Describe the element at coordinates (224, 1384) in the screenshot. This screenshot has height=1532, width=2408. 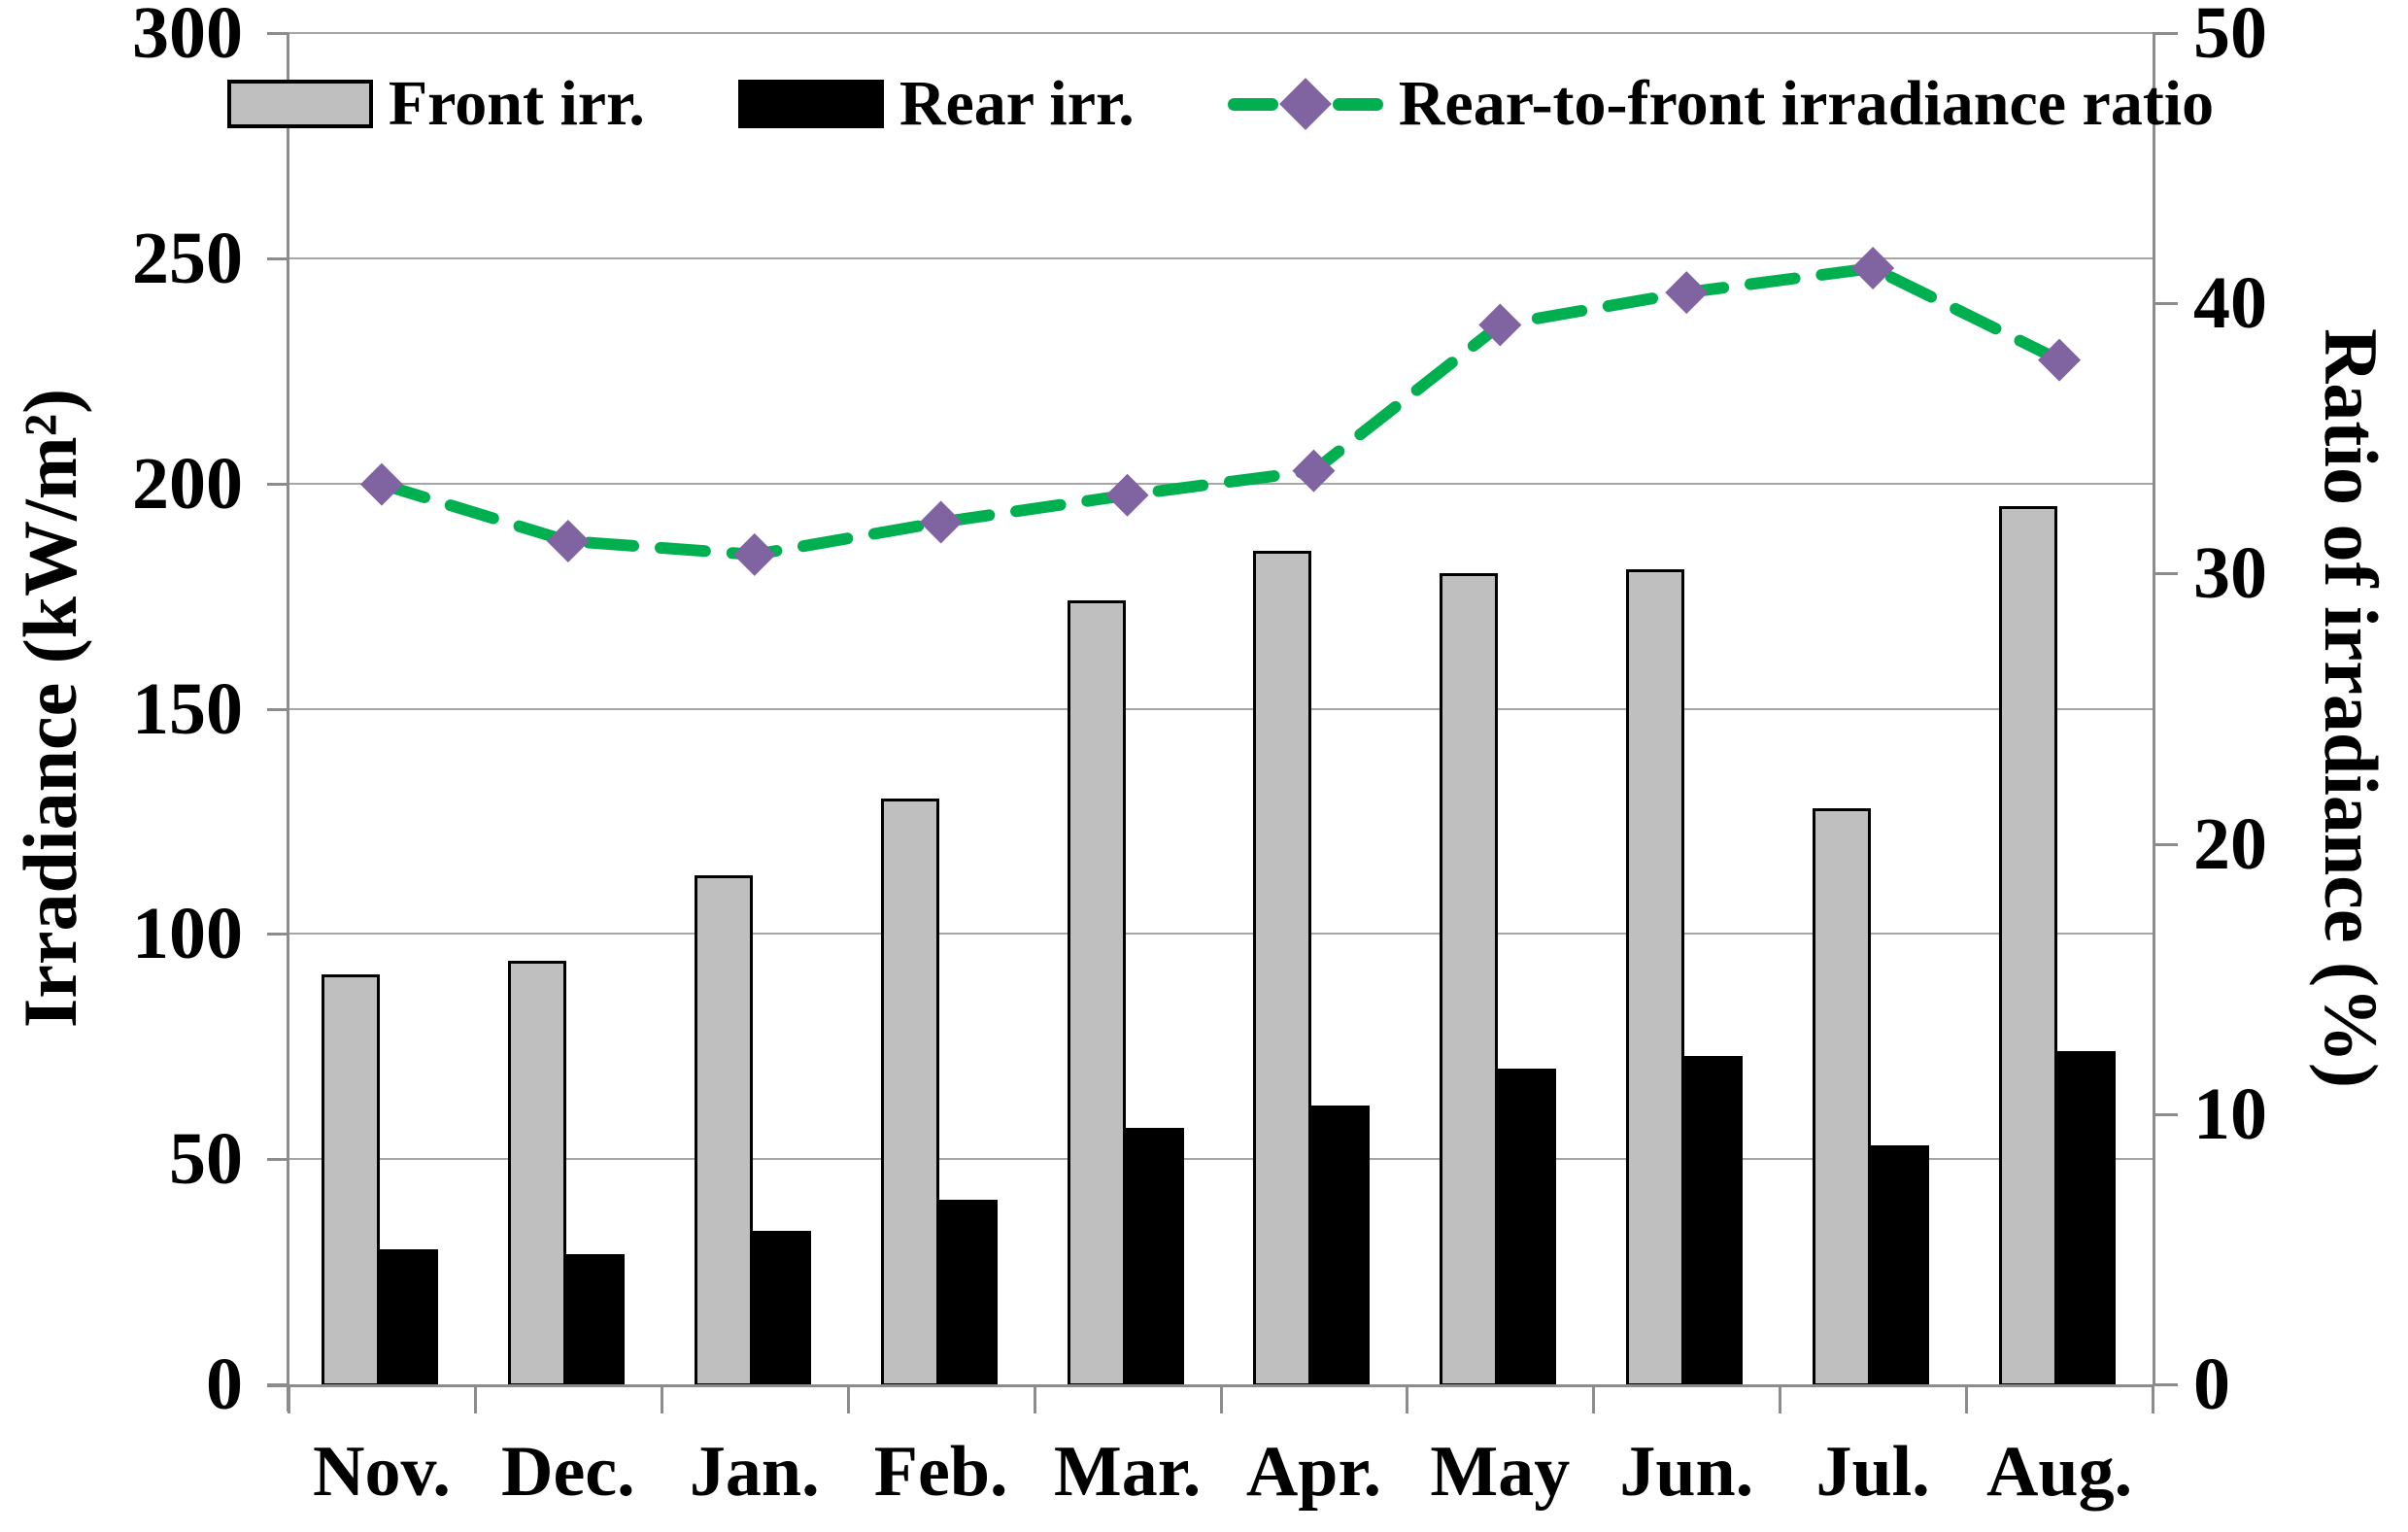
I see `y-axis-tick-label: 0` at that location.